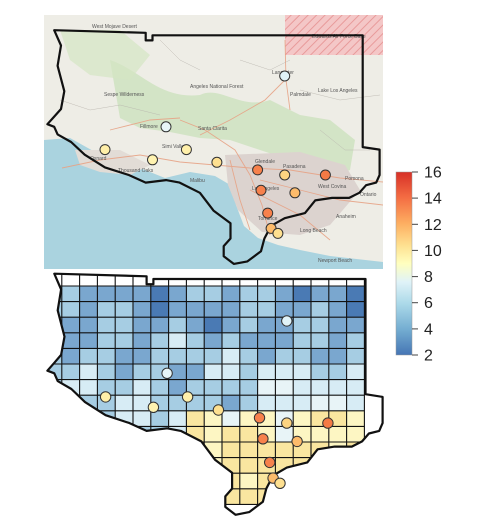 The height and width of the screenshot is (524, 483). I want to click on label-edwards: Edwards Air Force Base, so click(339, 37).